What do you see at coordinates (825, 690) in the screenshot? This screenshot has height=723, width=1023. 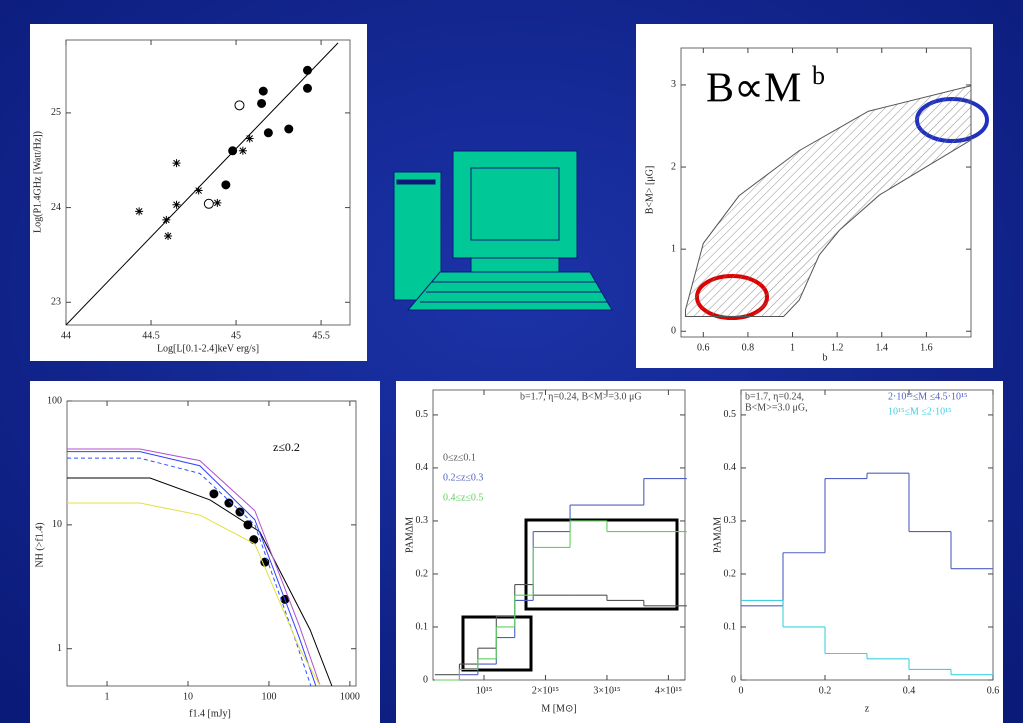 I see `x-tick-label: 0.2` at bounding box center [825, 690].